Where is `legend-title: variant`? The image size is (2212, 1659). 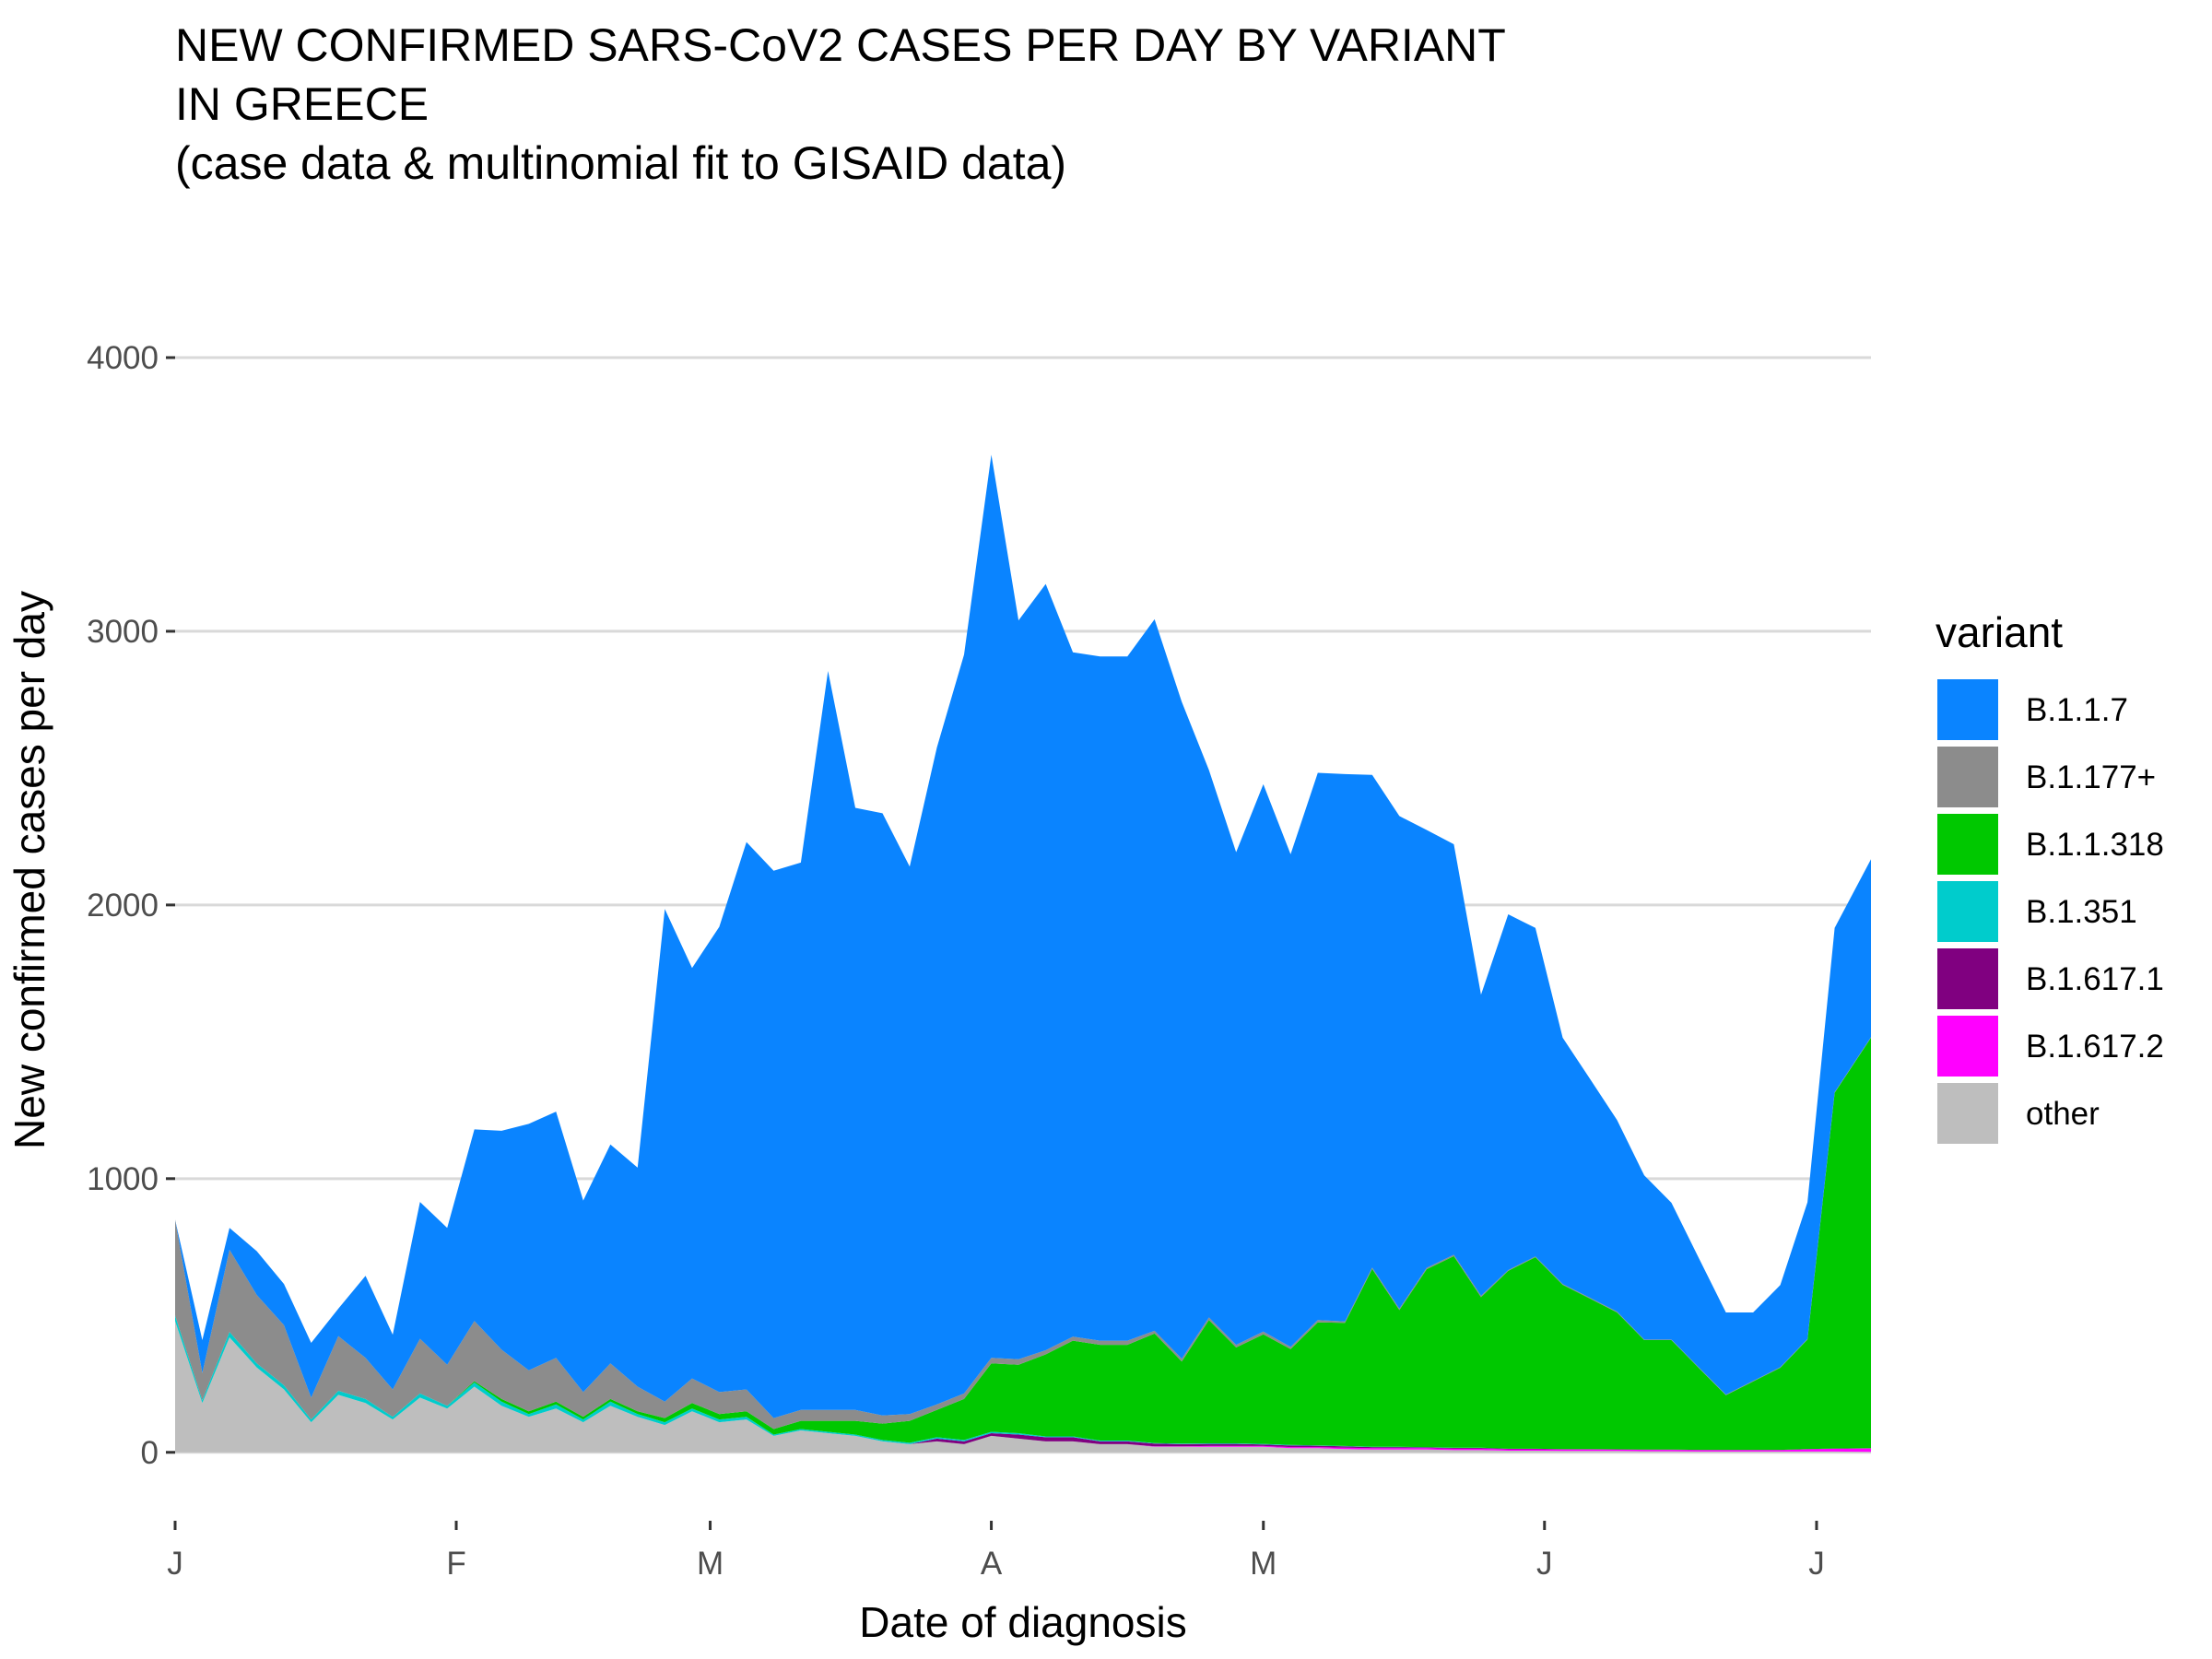
legend-title: variant is located at coordinates (1999, 632).